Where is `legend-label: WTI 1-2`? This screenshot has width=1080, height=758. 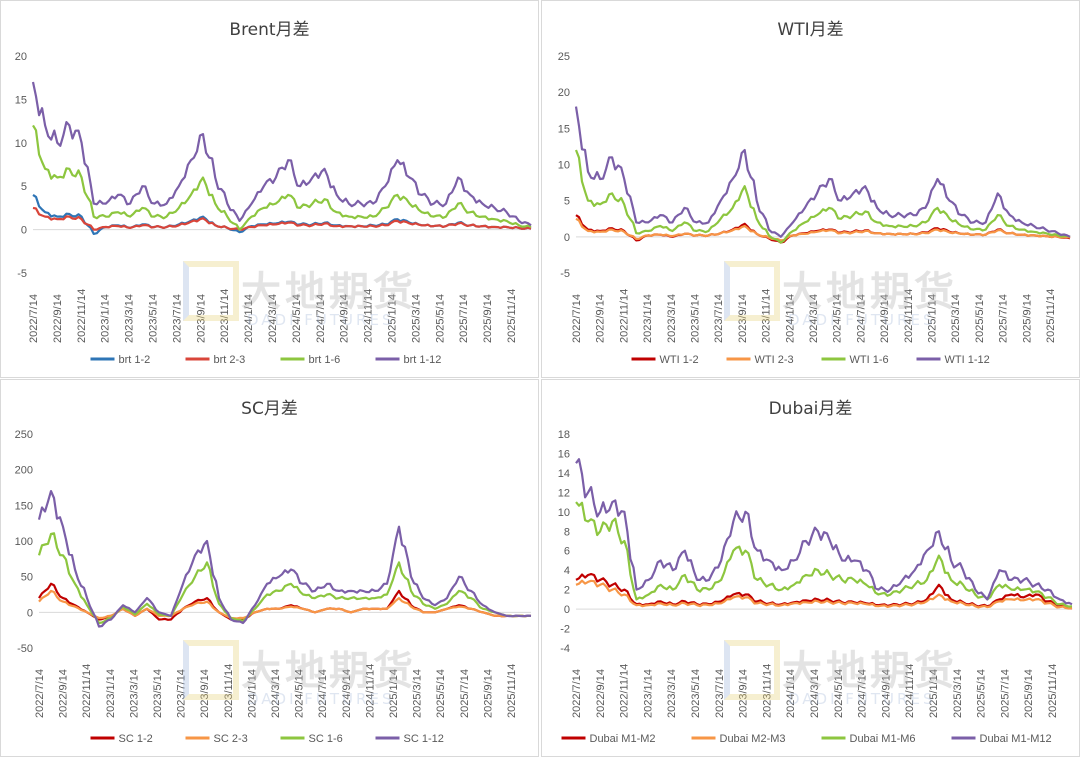 legend-label: WTI 1-2 is located at coordinates (679, 360).